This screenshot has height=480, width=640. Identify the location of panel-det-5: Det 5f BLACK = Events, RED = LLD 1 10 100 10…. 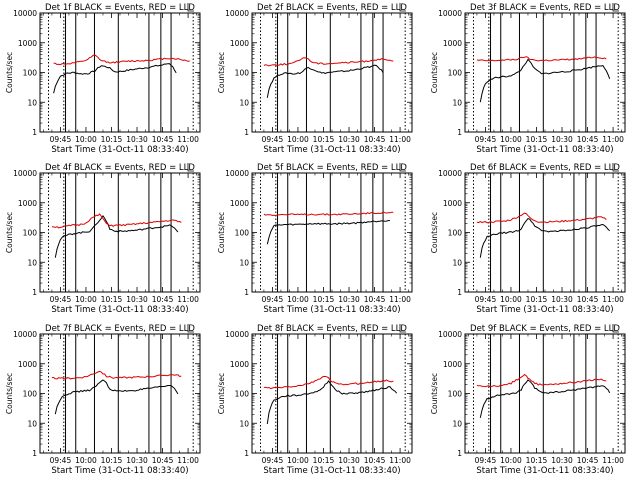
(315, 239).